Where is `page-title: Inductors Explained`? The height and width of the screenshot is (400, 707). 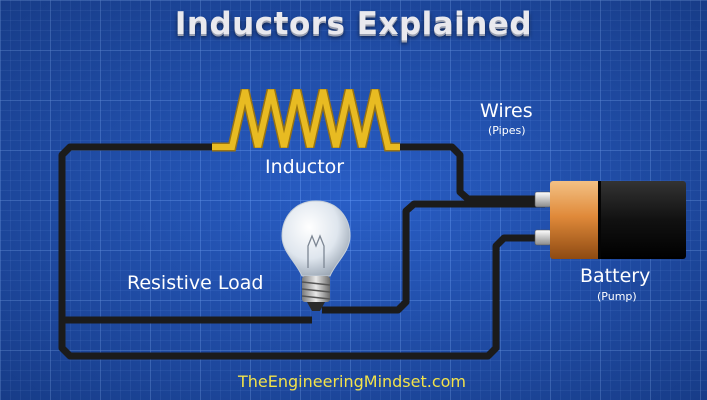 page-title: Inductors Explained is located at coordinates (353, 24).